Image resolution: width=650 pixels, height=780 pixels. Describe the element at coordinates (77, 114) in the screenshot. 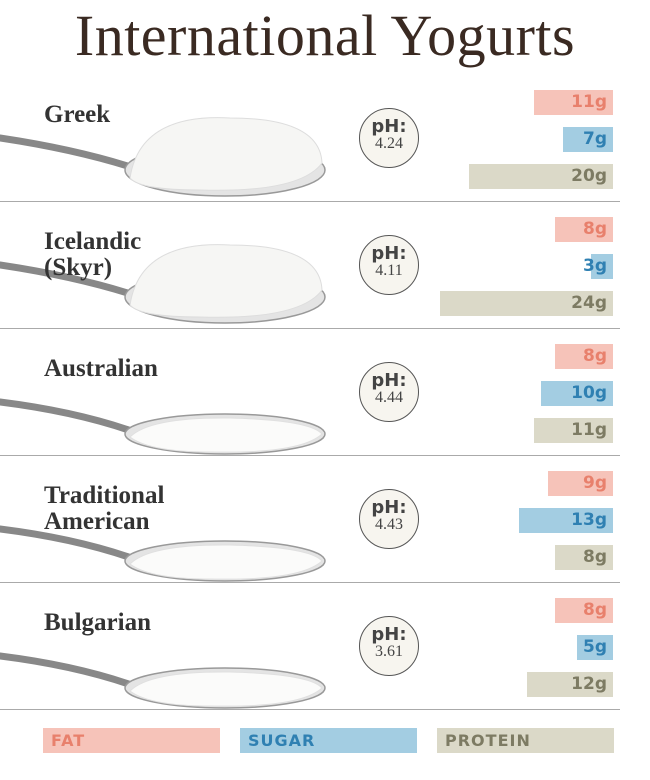

I see `category-label: Greek` at that location.